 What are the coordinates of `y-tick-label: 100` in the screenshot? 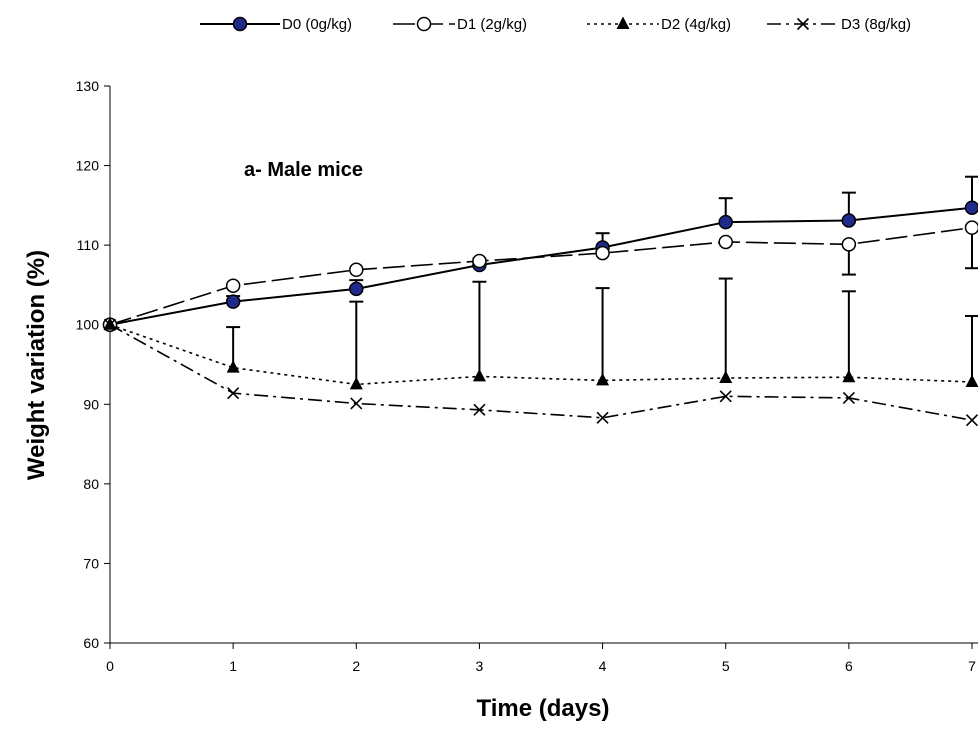 It's located at (88, 325).